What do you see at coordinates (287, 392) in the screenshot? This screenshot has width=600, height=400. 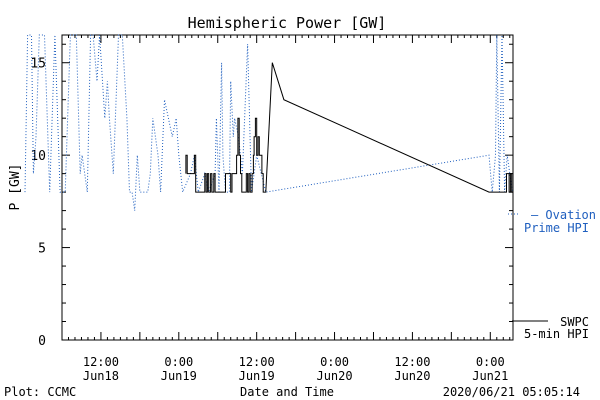 I see `x-axis-label: Date and Time` at bounding box center [287, 392].